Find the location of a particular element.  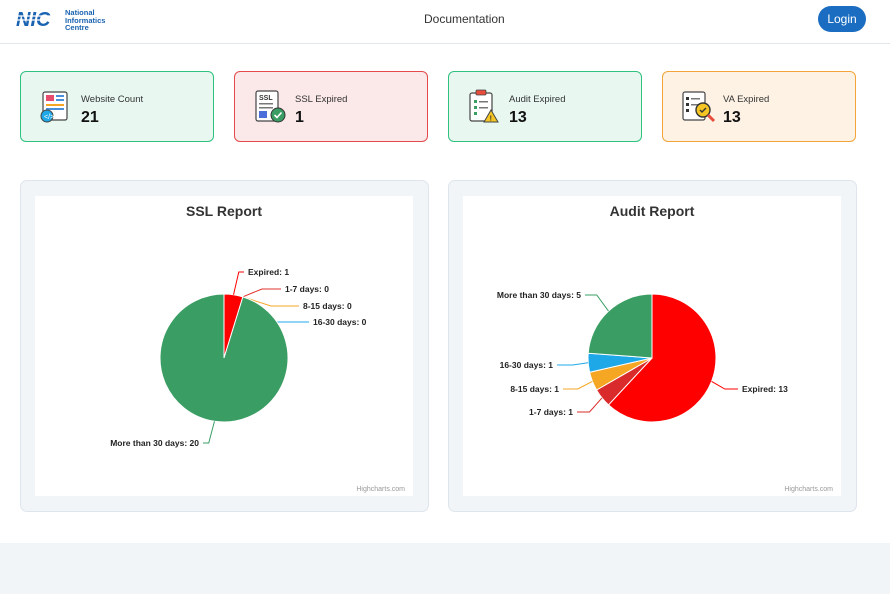

data-label: Expired: 13 is located at coordinates (765, 389).